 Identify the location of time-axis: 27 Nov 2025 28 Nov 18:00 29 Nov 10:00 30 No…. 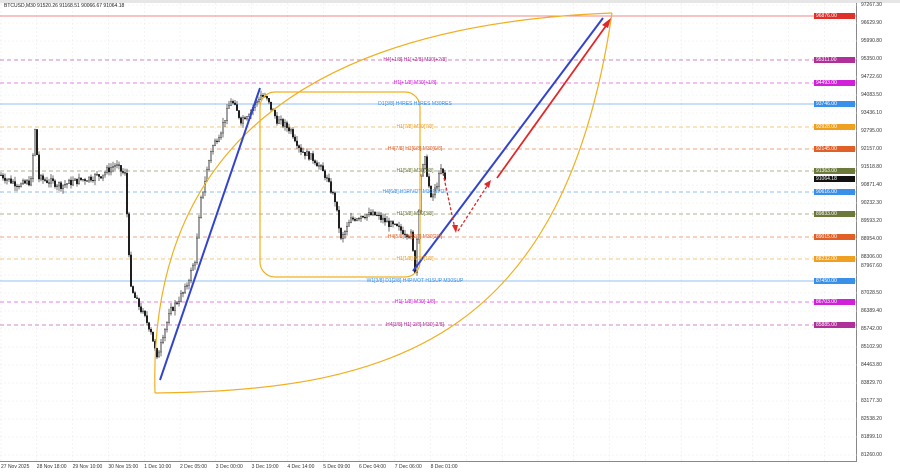
(428, 468).